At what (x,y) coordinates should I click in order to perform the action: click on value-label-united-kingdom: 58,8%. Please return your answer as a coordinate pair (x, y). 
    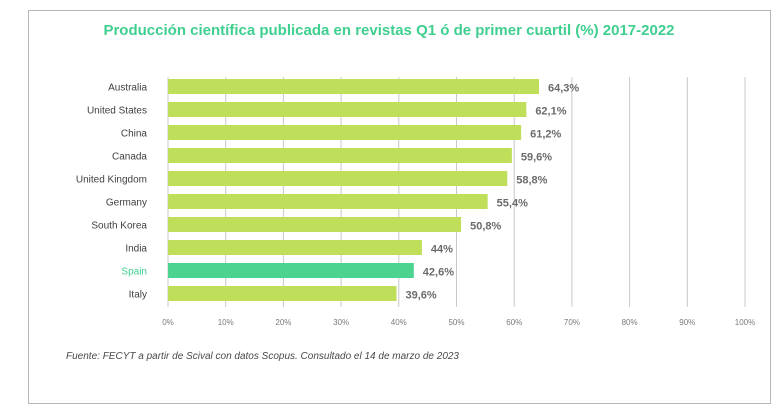
    Looking at the image, I should click on (531, 181).